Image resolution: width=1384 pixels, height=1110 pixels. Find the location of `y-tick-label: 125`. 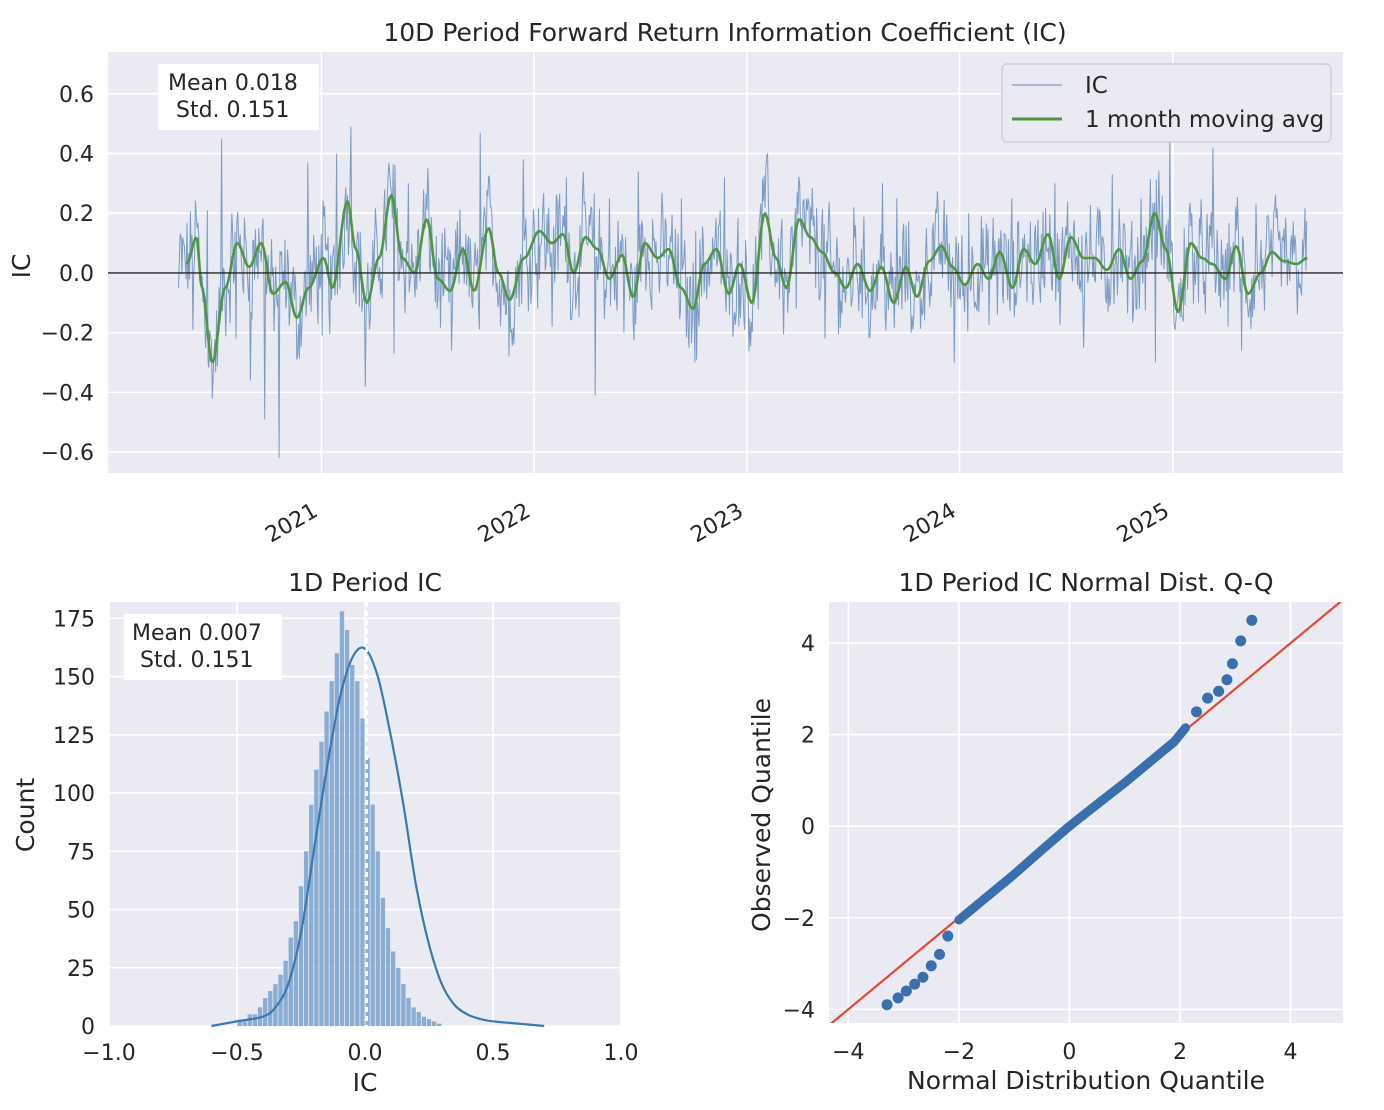

y-tick-label: 125 is located at coordinates (74, 736).